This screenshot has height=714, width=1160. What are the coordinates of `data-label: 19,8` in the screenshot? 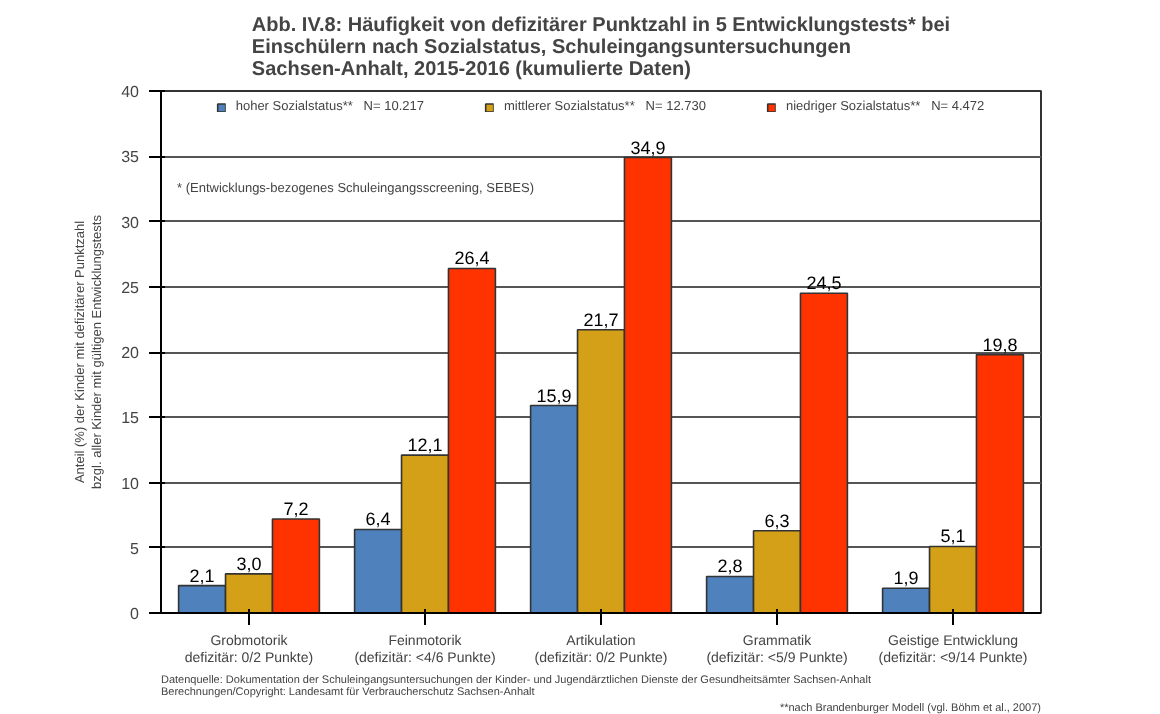 It's located at (1000, 344).